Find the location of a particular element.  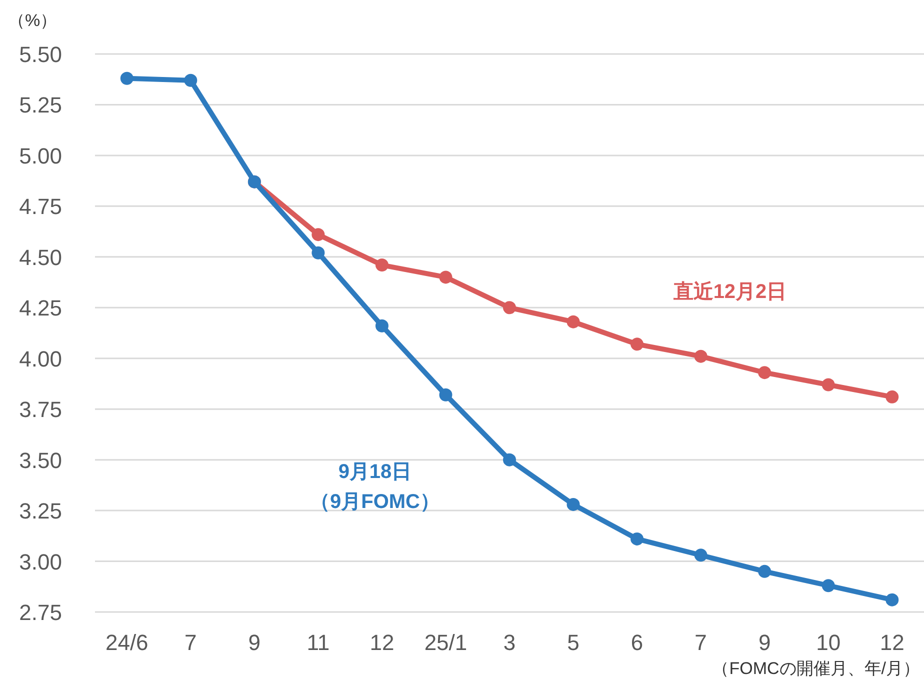

x-tick-label: 5 is located at coordinates (573, 642).